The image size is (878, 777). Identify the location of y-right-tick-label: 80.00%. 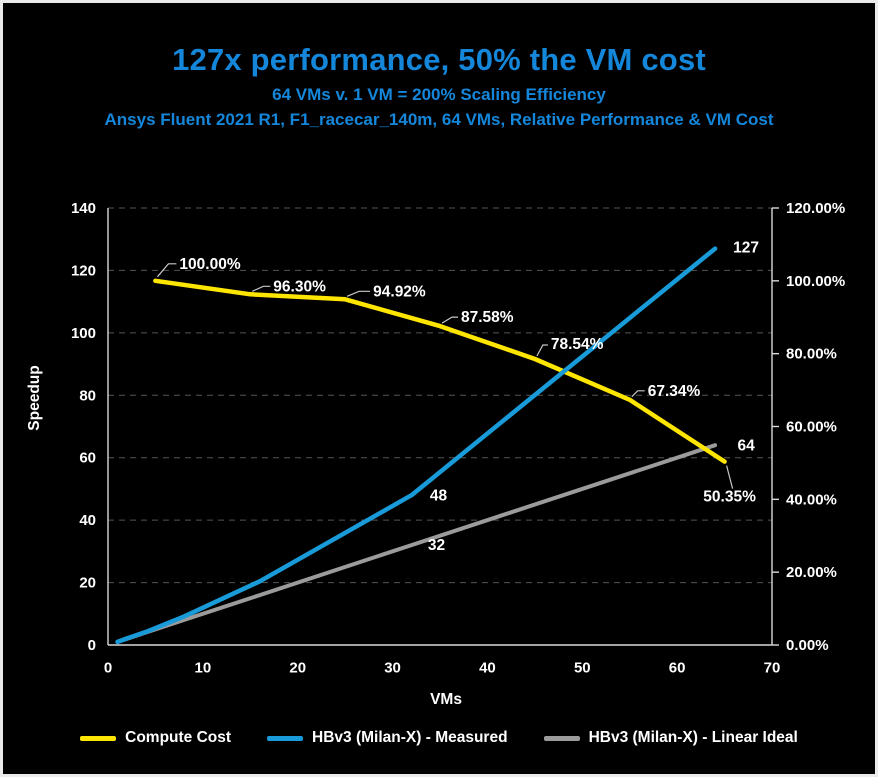
(811, 354).